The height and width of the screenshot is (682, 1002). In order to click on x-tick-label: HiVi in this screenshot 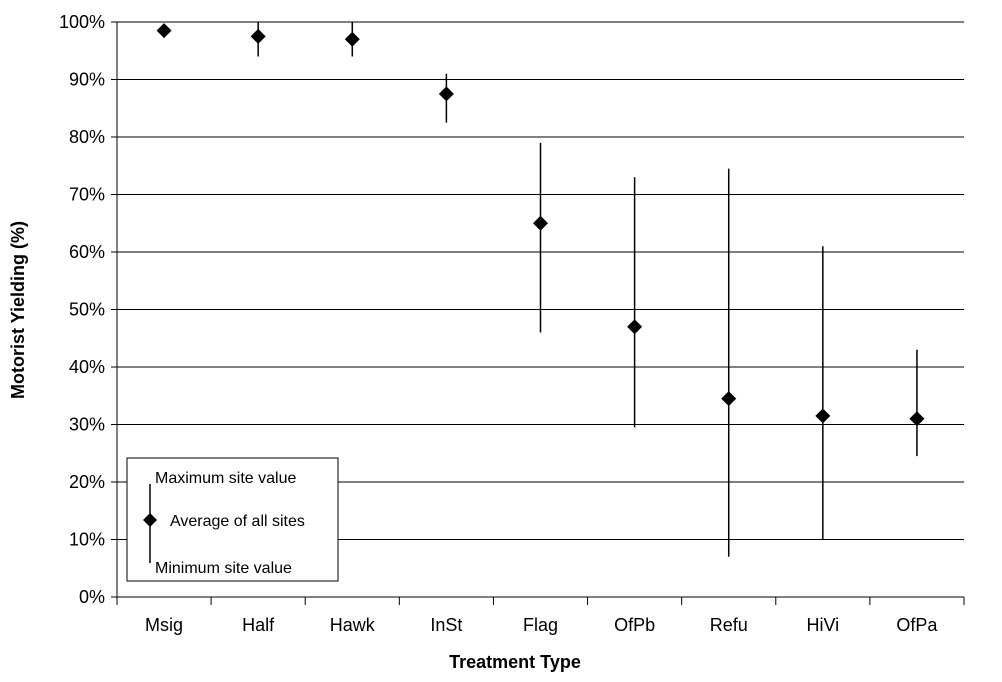, I will do `click(822, 625)`.